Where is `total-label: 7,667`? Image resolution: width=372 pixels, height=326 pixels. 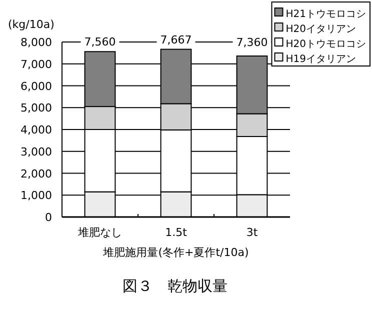 total-label: 7,667 is located at coordinates (176, 39).